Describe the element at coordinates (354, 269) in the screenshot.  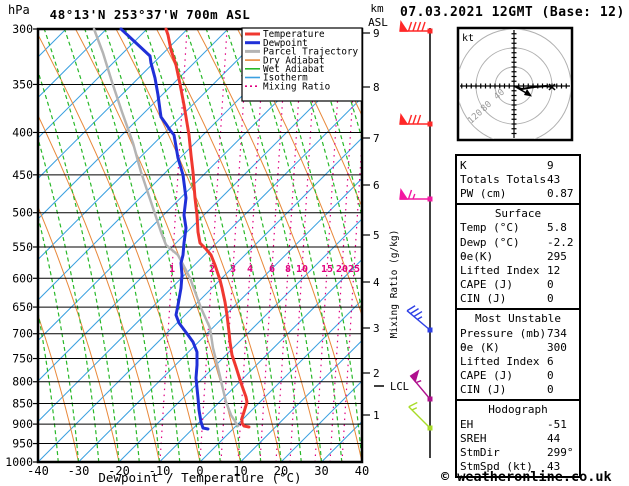
I see `mixing-ratio-value: 25` at that location.